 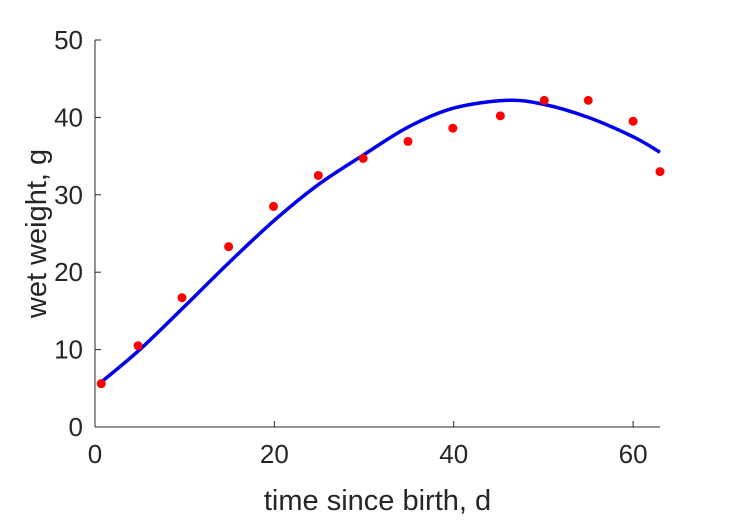 What do you see at coordinates (377, 501) in the screenshot?
I see `x-axis-label: time since birth, d` at bounding box center [377, 501].